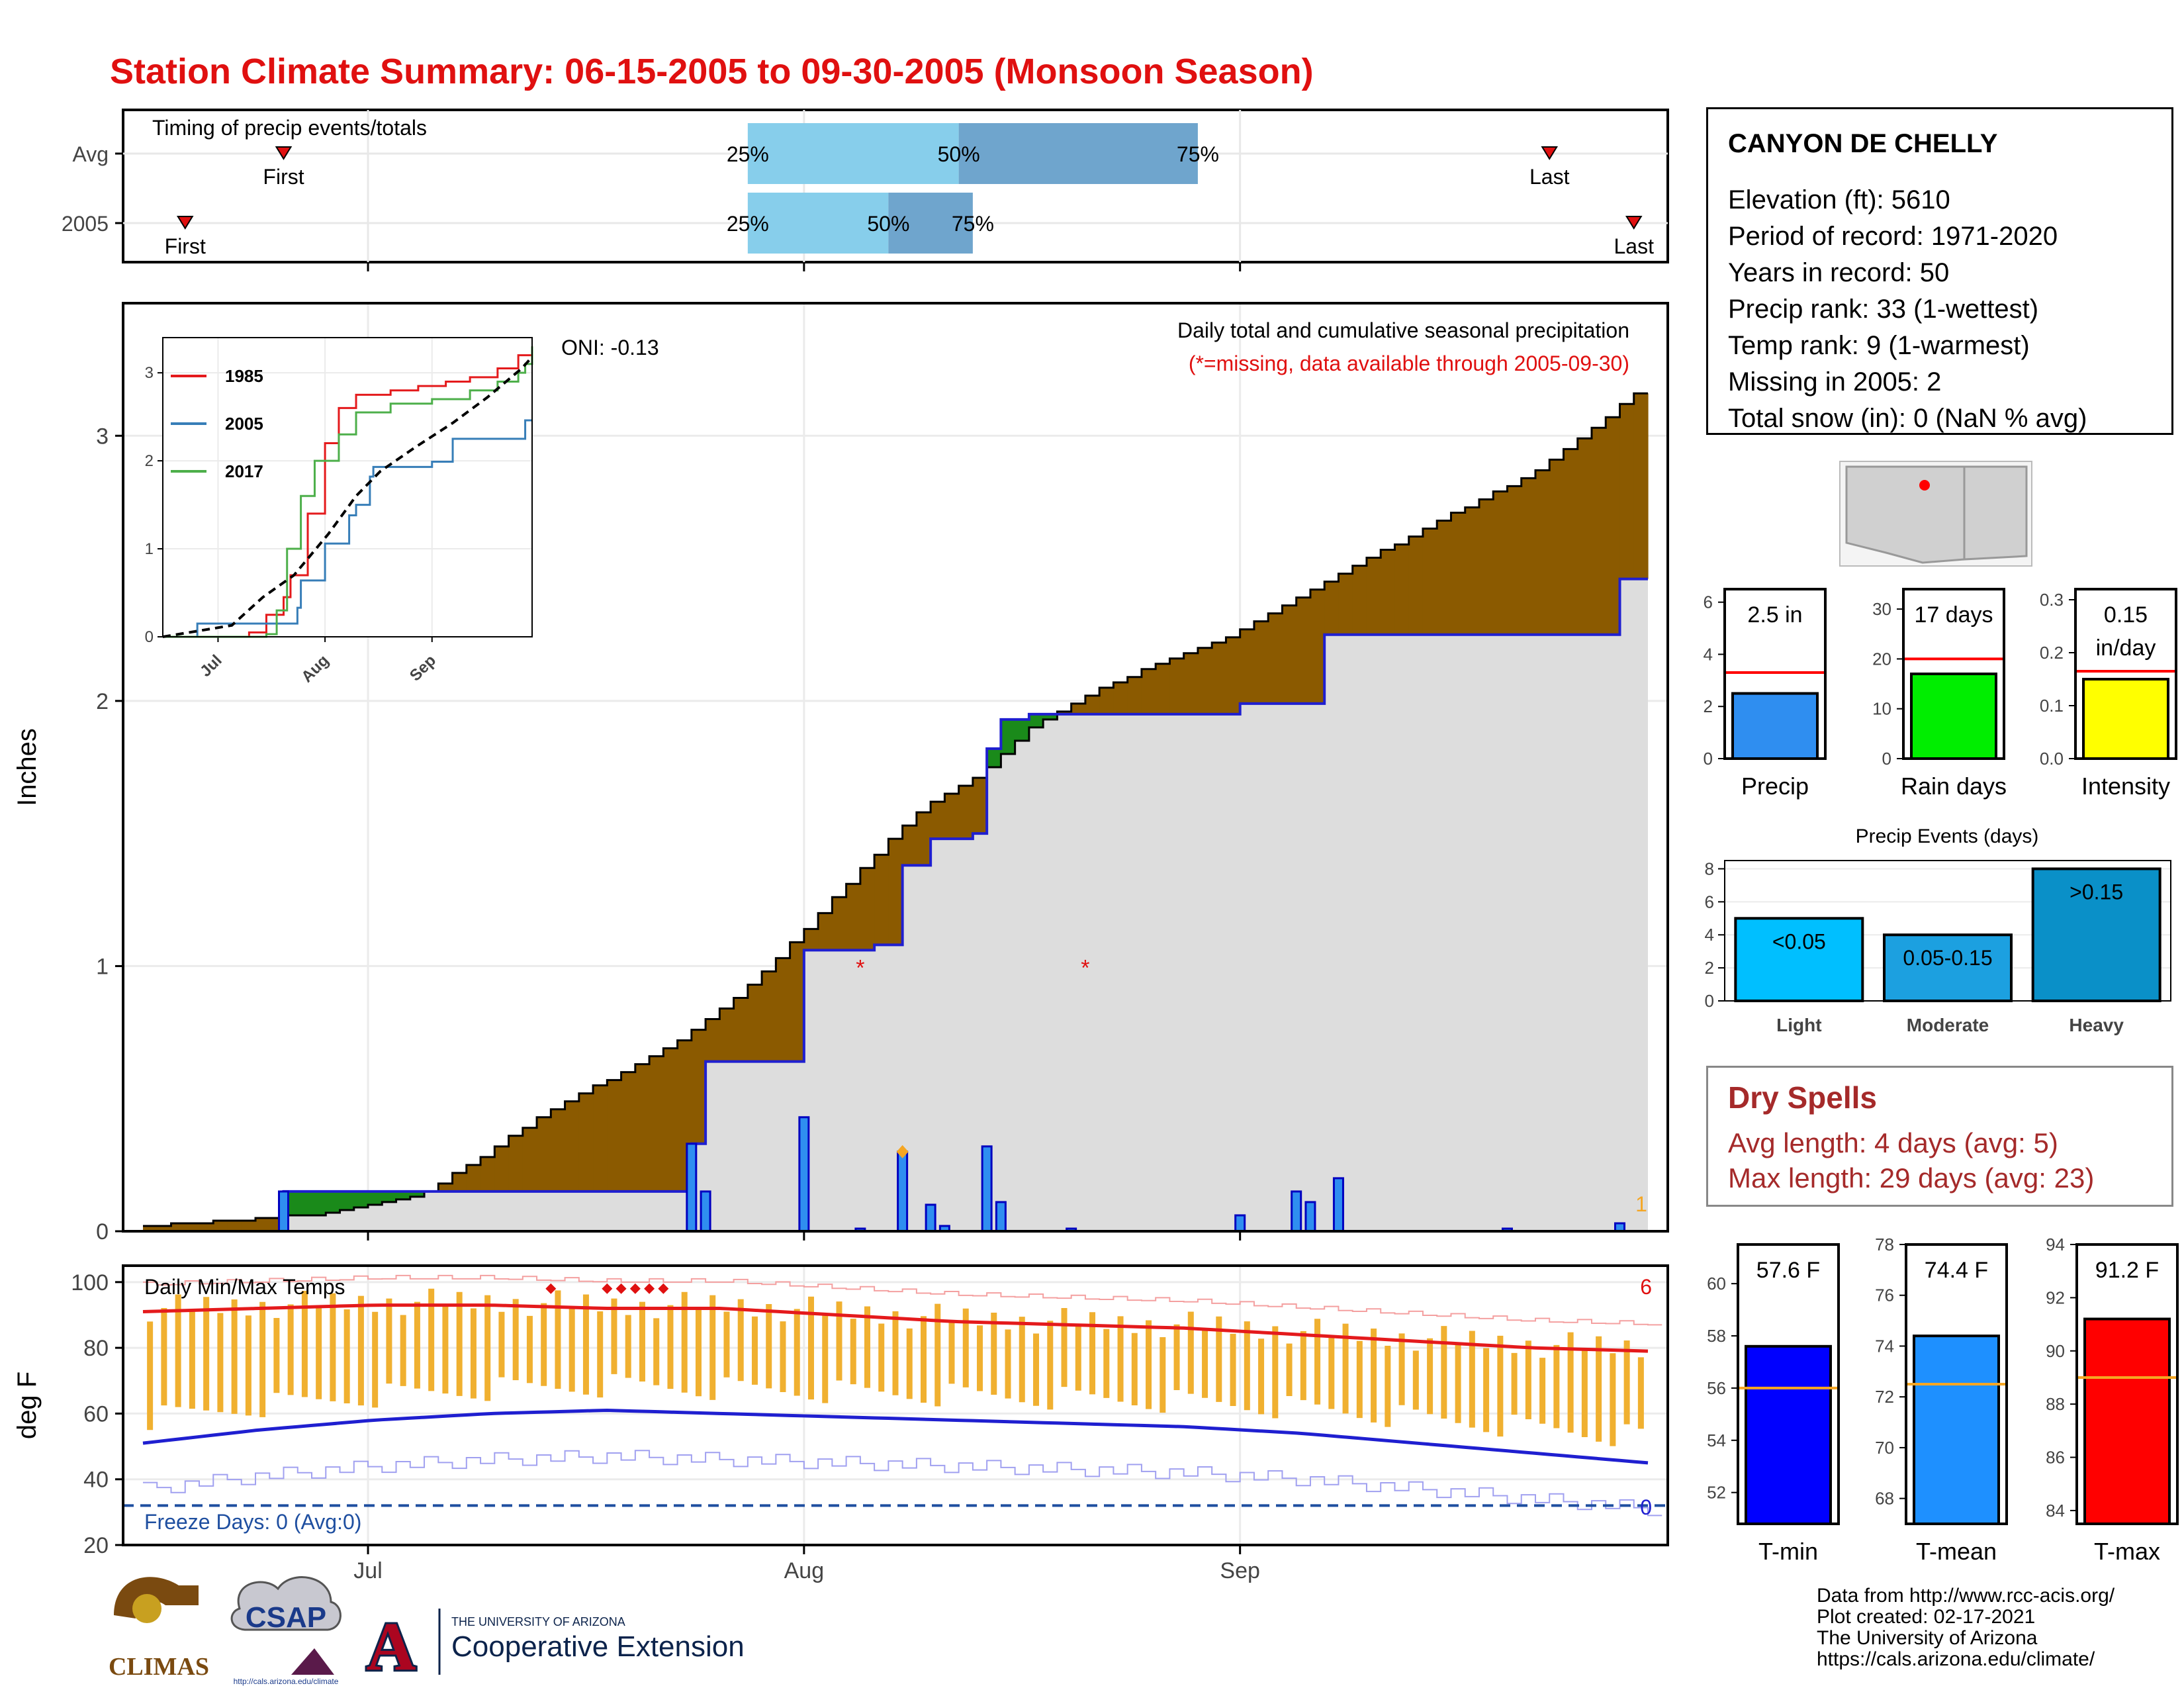 This screenshot has height=1688, width=2184. What do you see at coordinates (1957, 1384) in the screenshot?
I see `t-mean-frame` at bounding box center [1957, 1384].